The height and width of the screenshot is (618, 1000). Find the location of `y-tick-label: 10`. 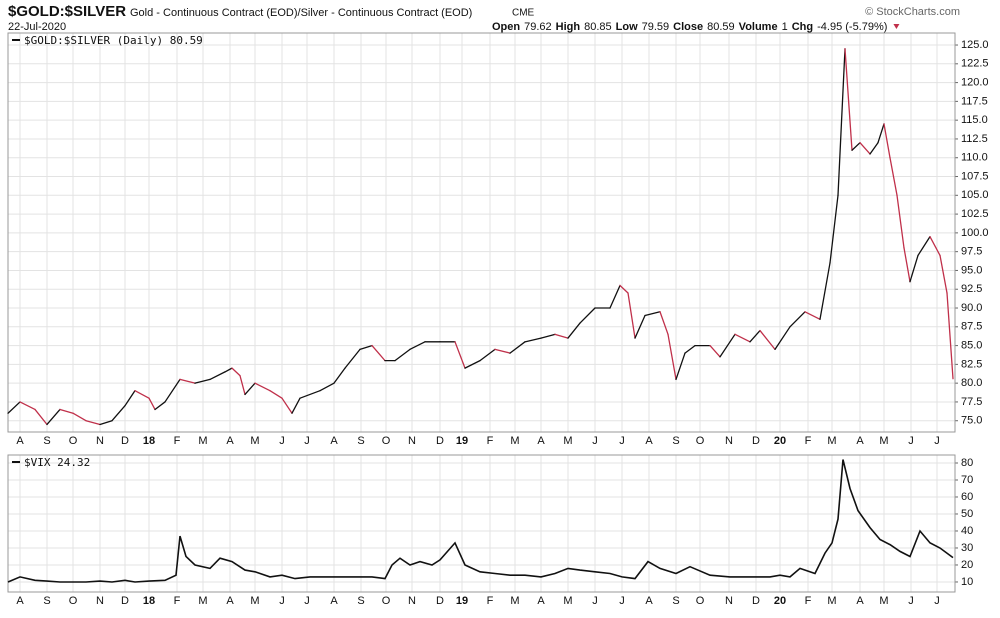

y-tick-label: 10 is located at coordinates (967, 582).